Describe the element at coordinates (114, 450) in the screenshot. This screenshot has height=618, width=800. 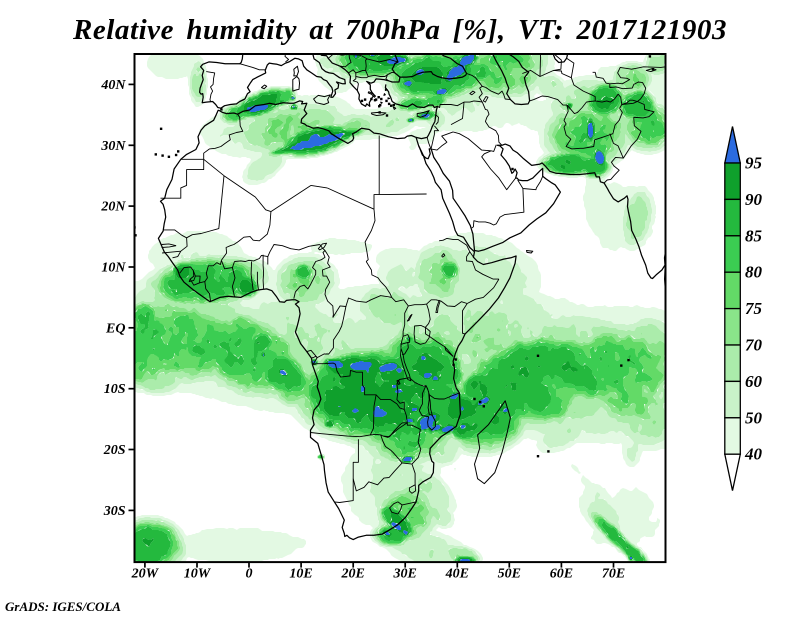
I see `svg-text: 20S` at that location.